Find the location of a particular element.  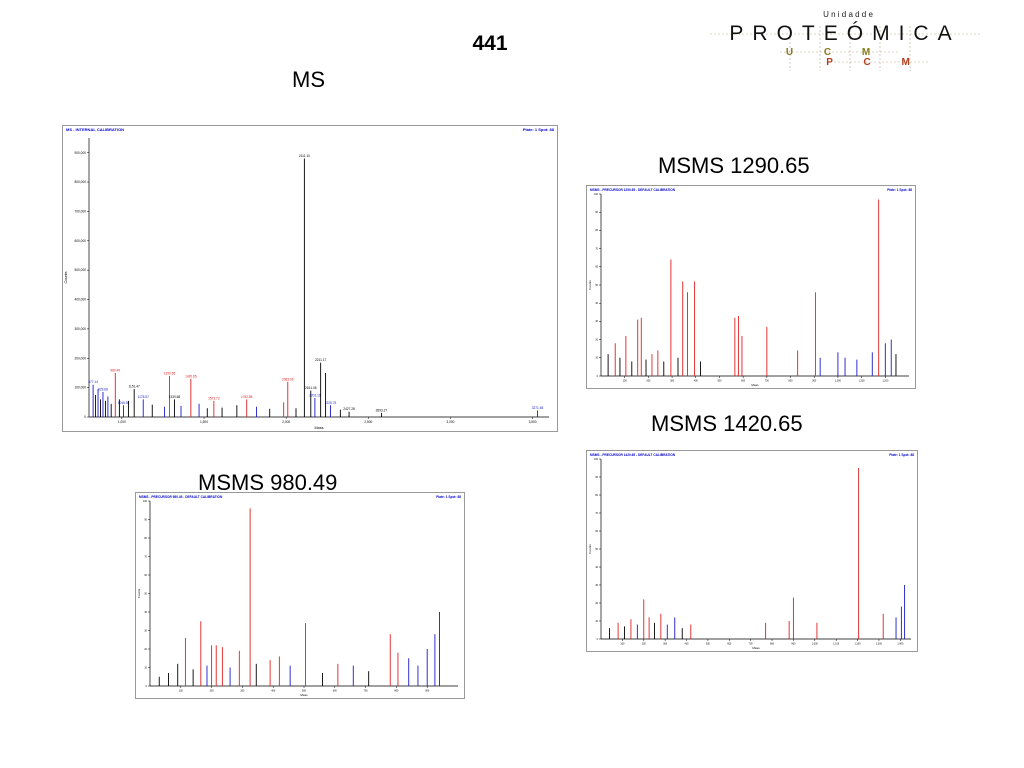

msms2-x-tick-label: 600 is located at coordinates (729, 643).